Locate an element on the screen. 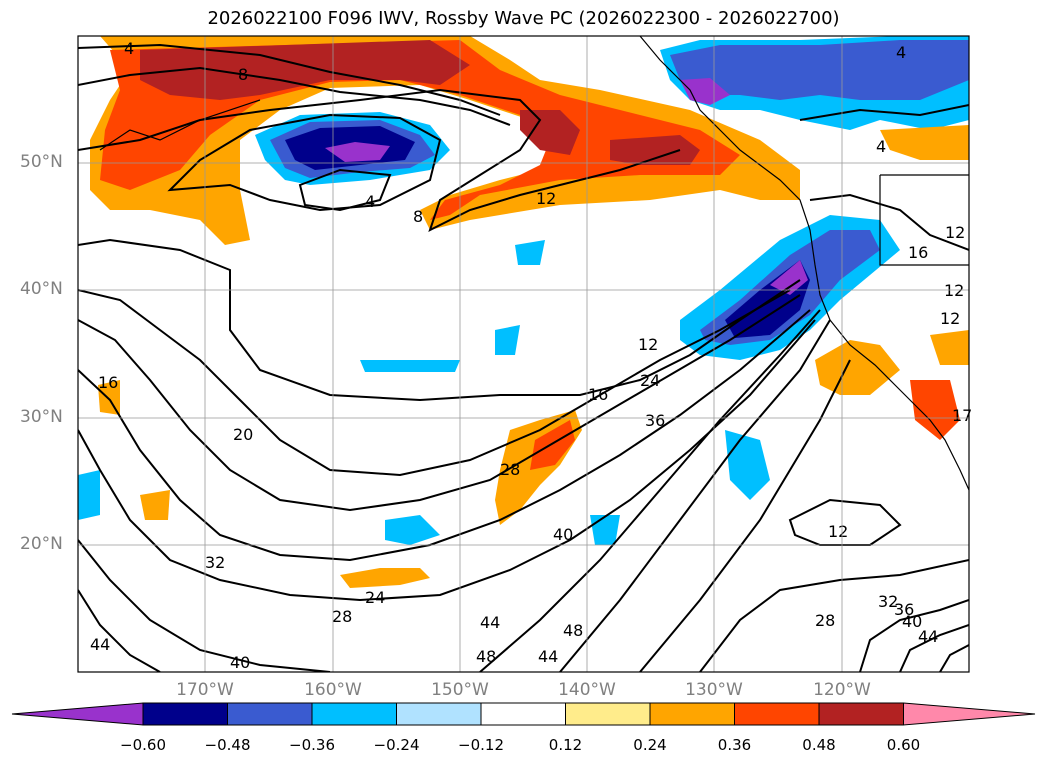 The height and width of the screenshot is (765, 1047). positive-mexico is located at coordinates (857, 367).